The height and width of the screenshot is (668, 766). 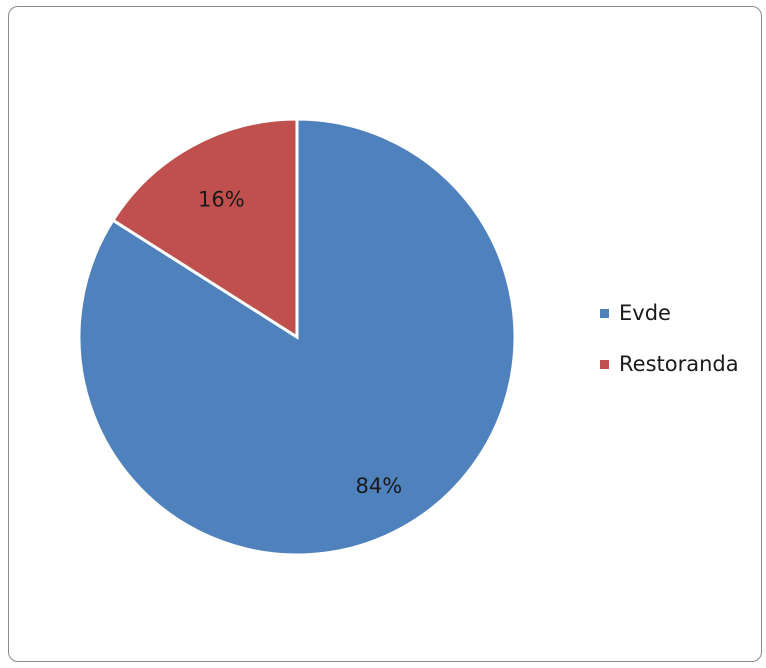 What do you see at coordinates (379, 486) in the screenshot?
I see `data-label-evde: 84%` at bounding box center [379, 486].